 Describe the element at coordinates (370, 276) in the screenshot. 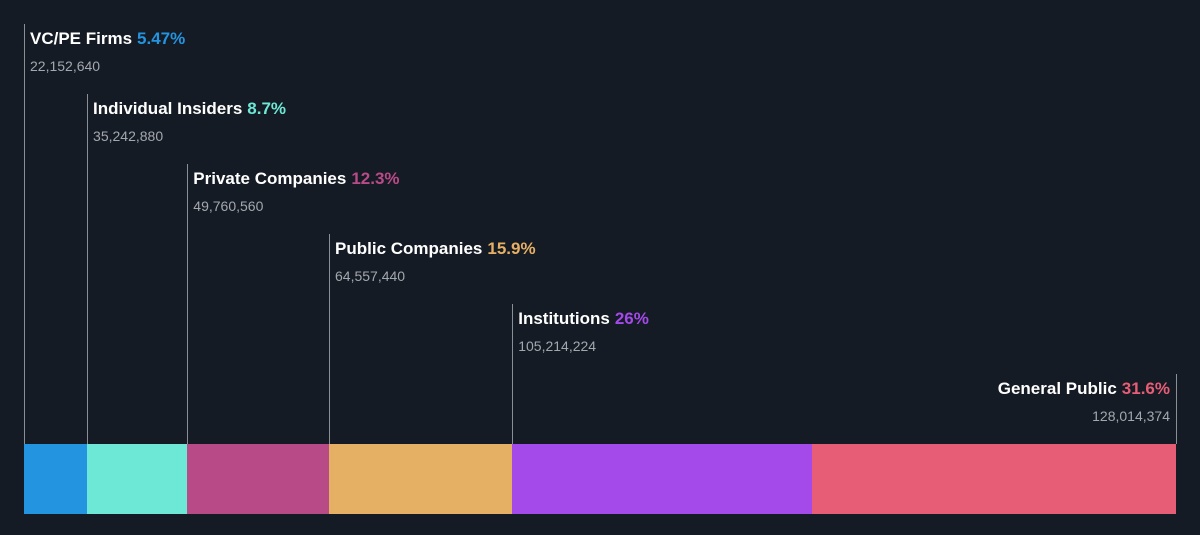

I see `share-count: 64,557,440` at that location.